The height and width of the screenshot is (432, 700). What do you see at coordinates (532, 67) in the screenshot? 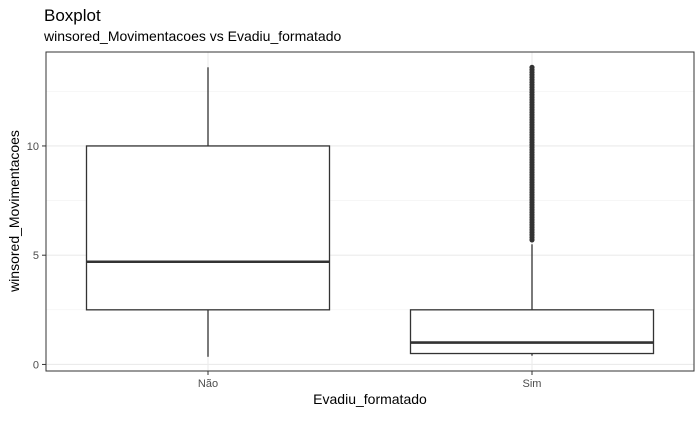
I see `outlier-point` at bounding box center [532, 67].